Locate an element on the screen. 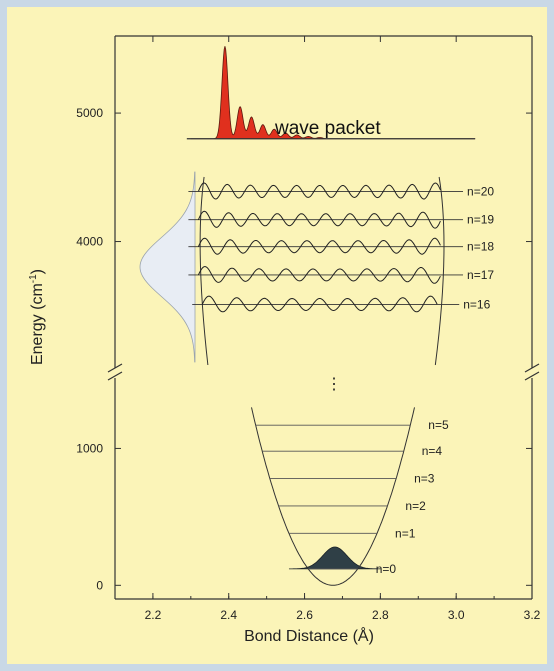 The image size is (554, 671). level-label-n=0: n=0 is located at coordinates (386, 569).